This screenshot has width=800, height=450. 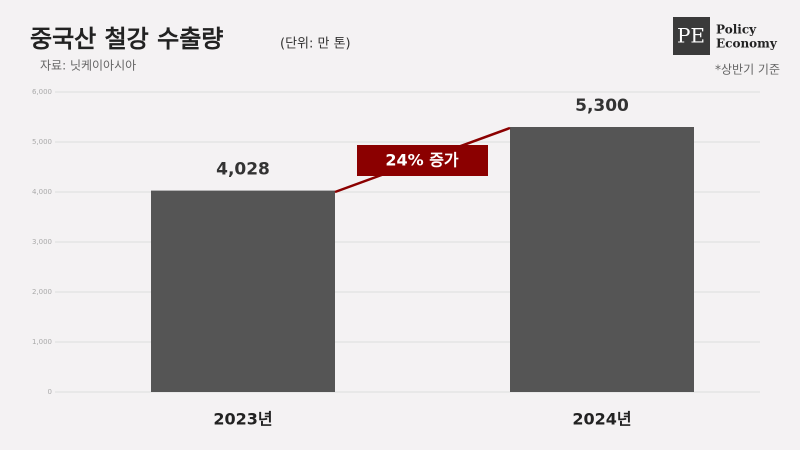 I want to click on y-tick-label: 1,000, so click(x=42, y=342).